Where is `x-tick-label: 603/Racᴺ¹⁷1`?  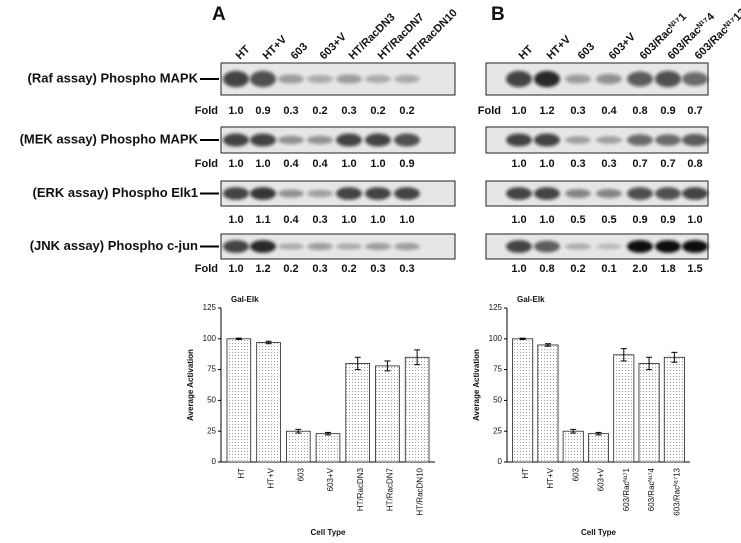 x-tick-label: 603/Racᴺ¹⁷1 is located at coordinates (626, 489).